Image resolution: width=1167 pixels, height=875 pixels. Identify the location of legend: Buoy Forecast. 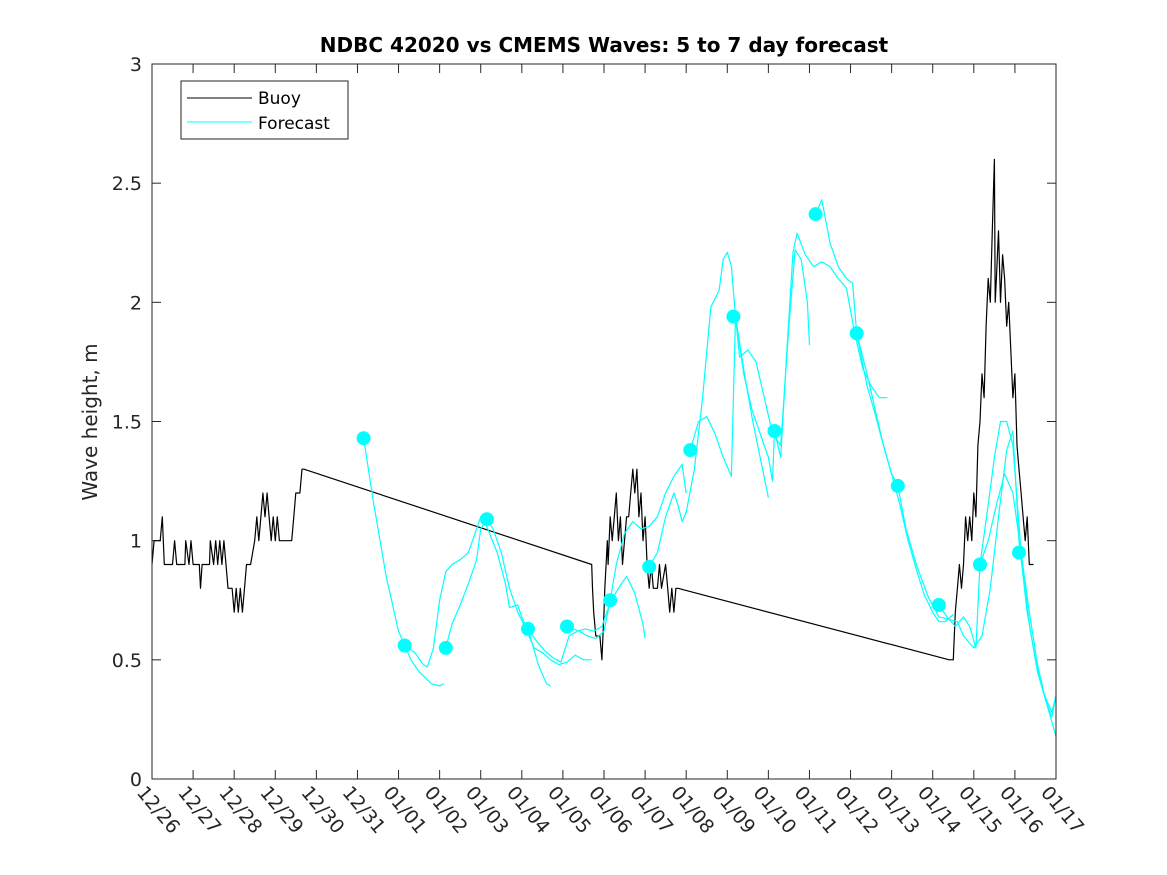
(264, 110).